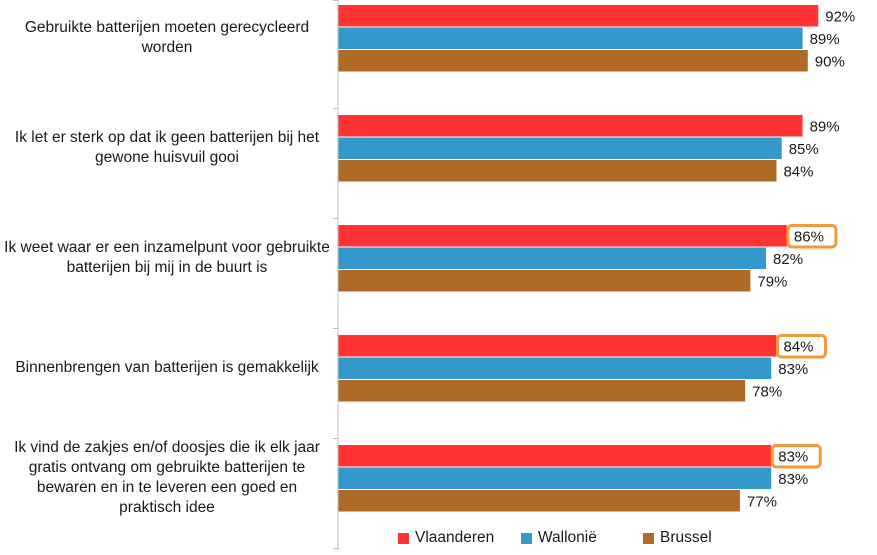  I want to click on data-label: 92%, so click(840, 16).